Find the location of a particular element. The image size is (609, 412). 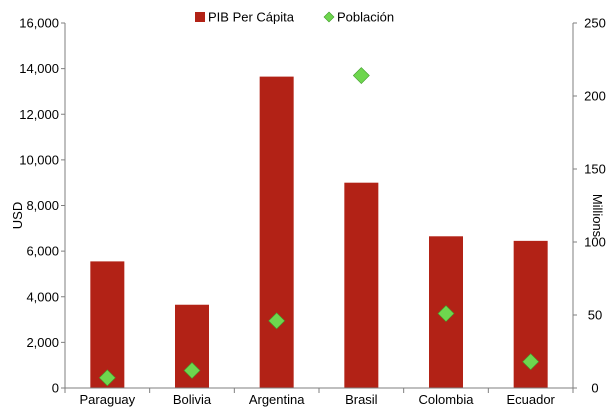

point-colombia is located at coordinates (446, 313).